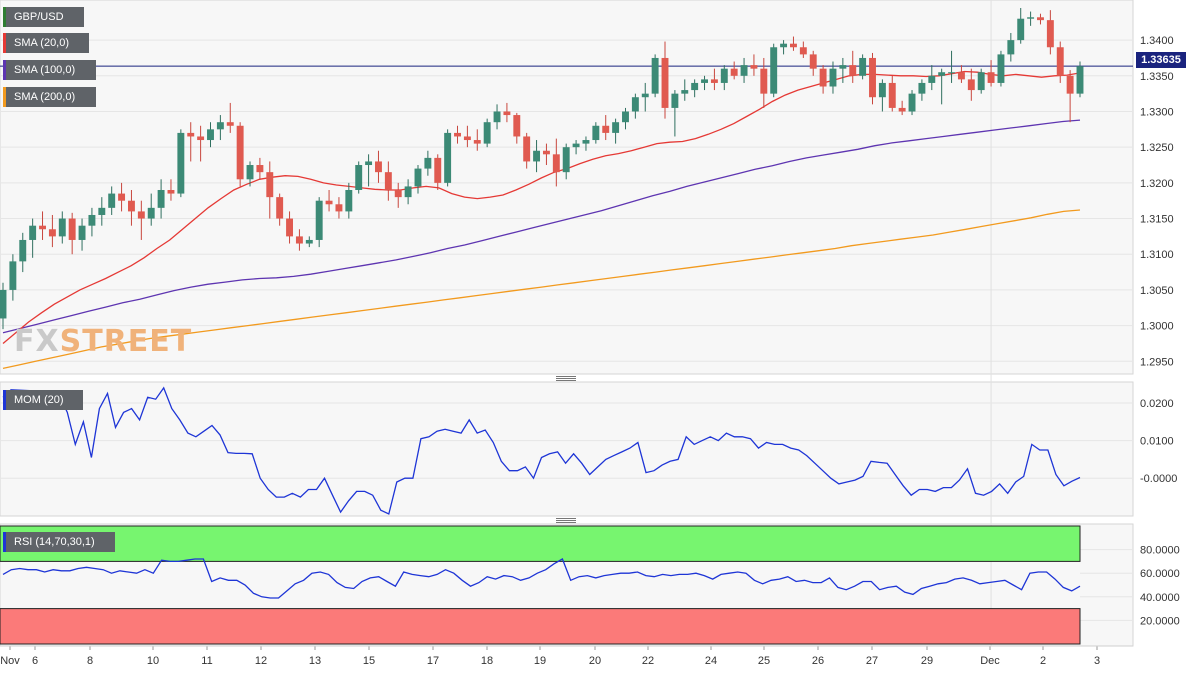 The width and height of the screenshot is (1204, 678). I want to click on x-axis-label: 17, so click(433, 661).